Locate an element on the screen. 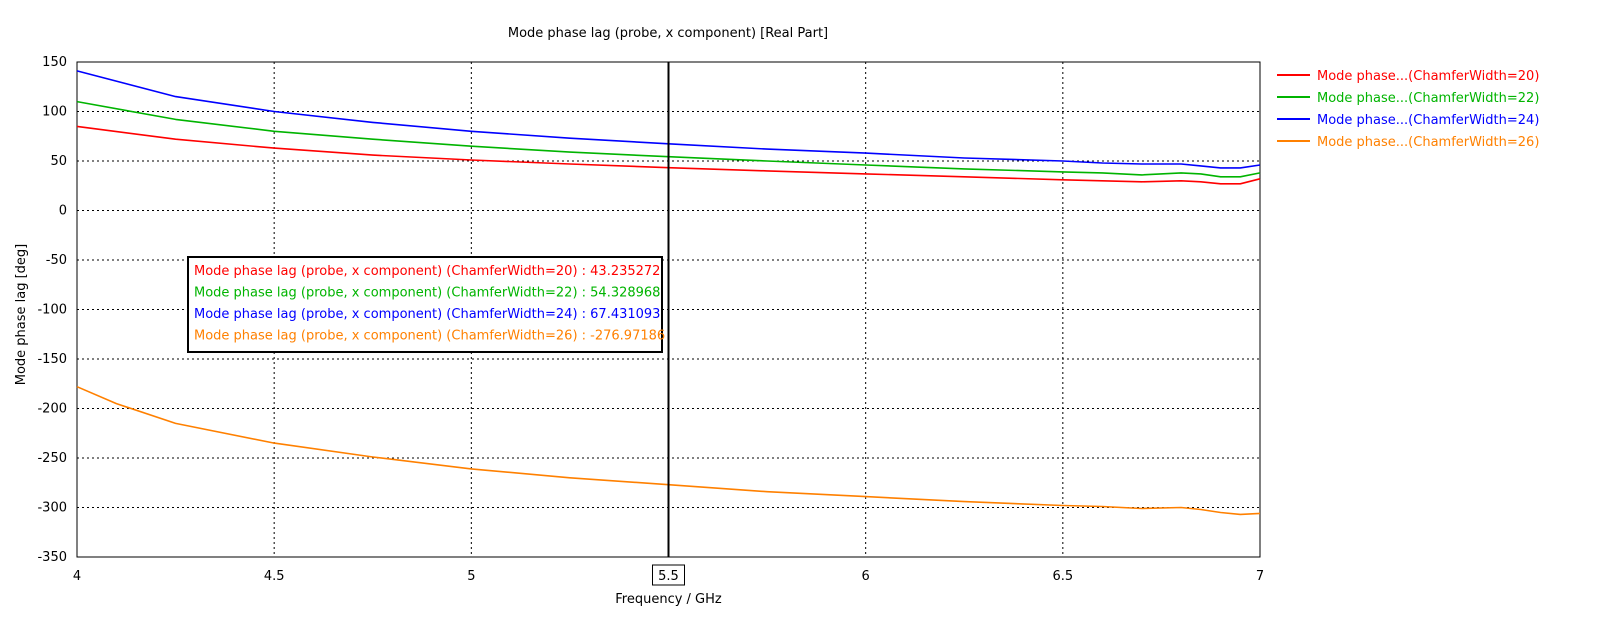 The height and width of the screenshot is (633, 1616). y-tick-label: 150 is located at coordinates (54, 62).